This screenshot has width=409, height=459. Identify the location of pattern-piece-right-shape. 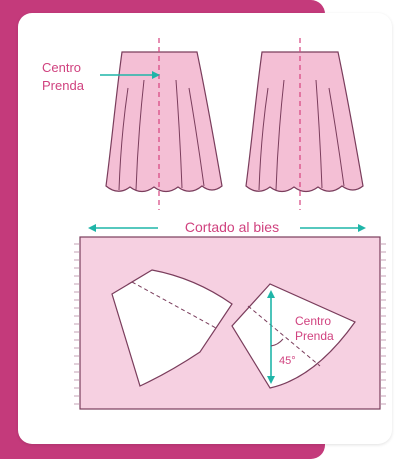
(293, 336).